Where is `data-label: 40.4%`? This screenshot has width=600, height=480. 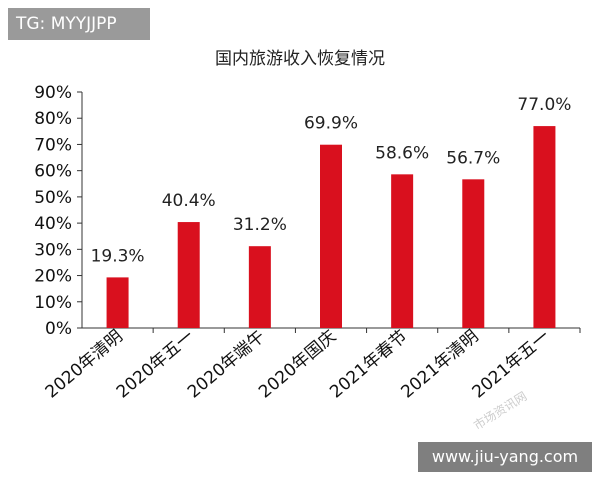 data-label: 40.4% is located at coordinates (189, 201).